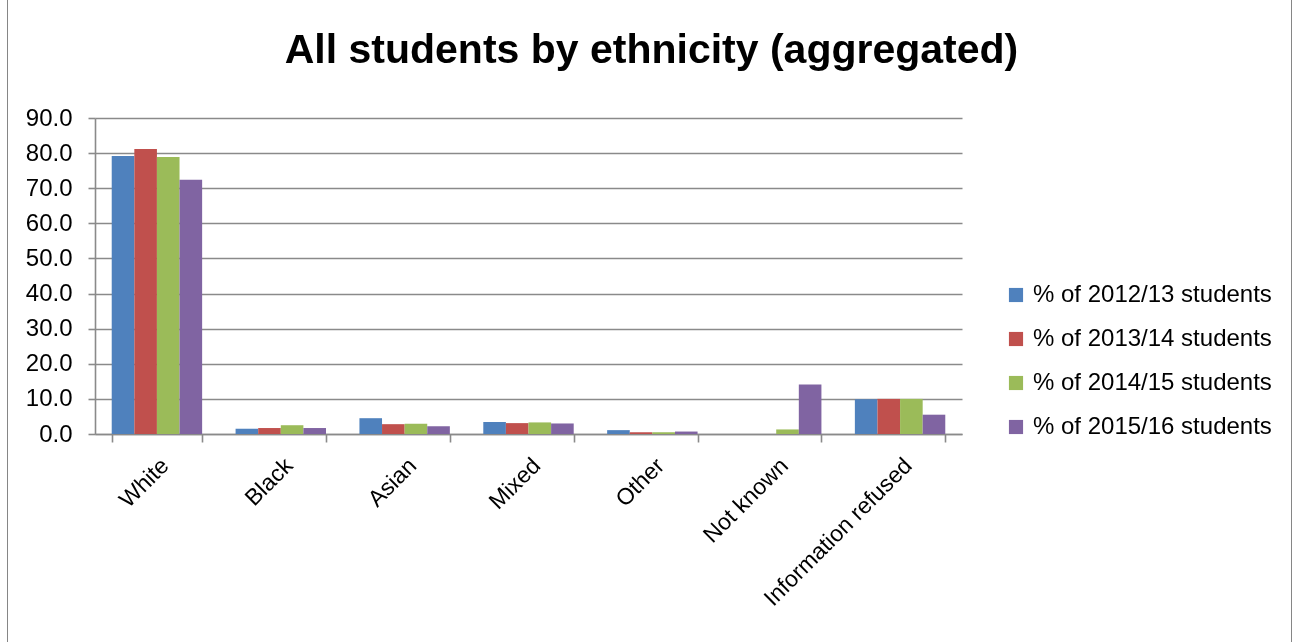 Image resolution: width=1298 pixels, height=642 pixels. Describe the element at coordinates (49, 363) in the screenshot. I see `y-tick-label: 20.0` at that location.